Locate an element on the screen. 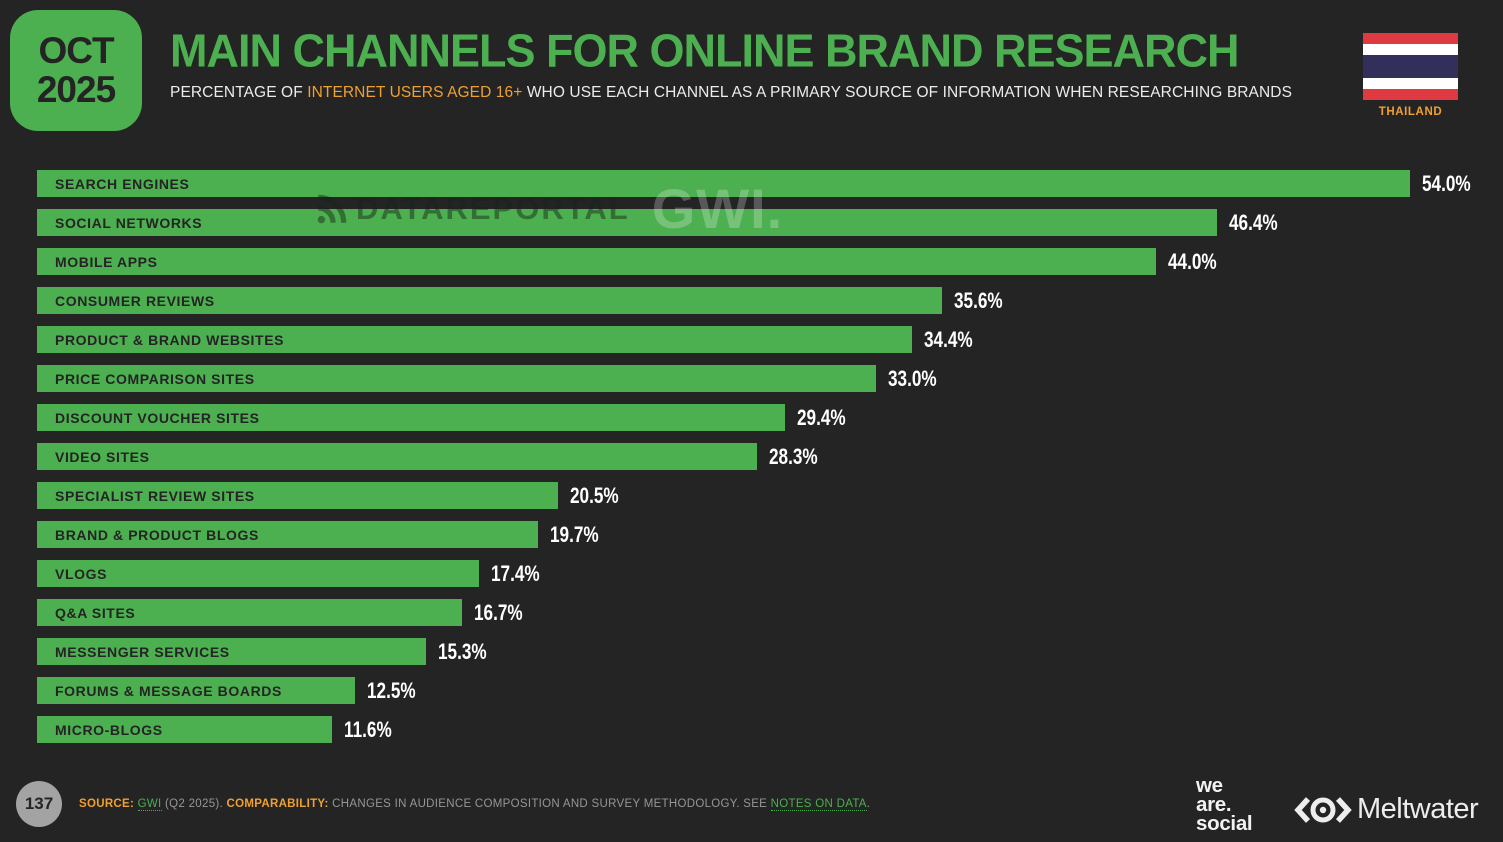 The width and height of the screenshot is (1503, 842). source-gwi-link: GWI is located at coordinates (149, 804).